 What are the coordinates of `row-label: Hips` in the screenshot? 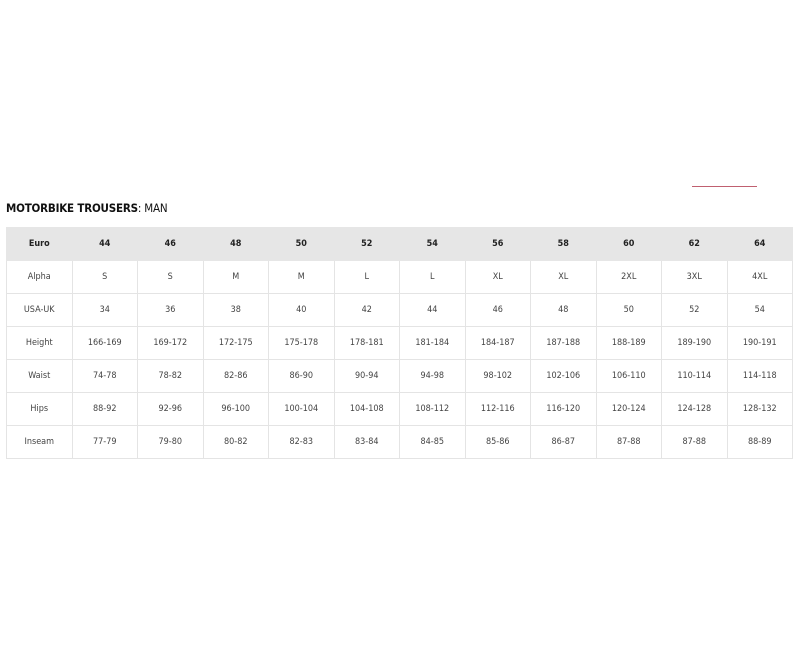 It's located at (39, 409).